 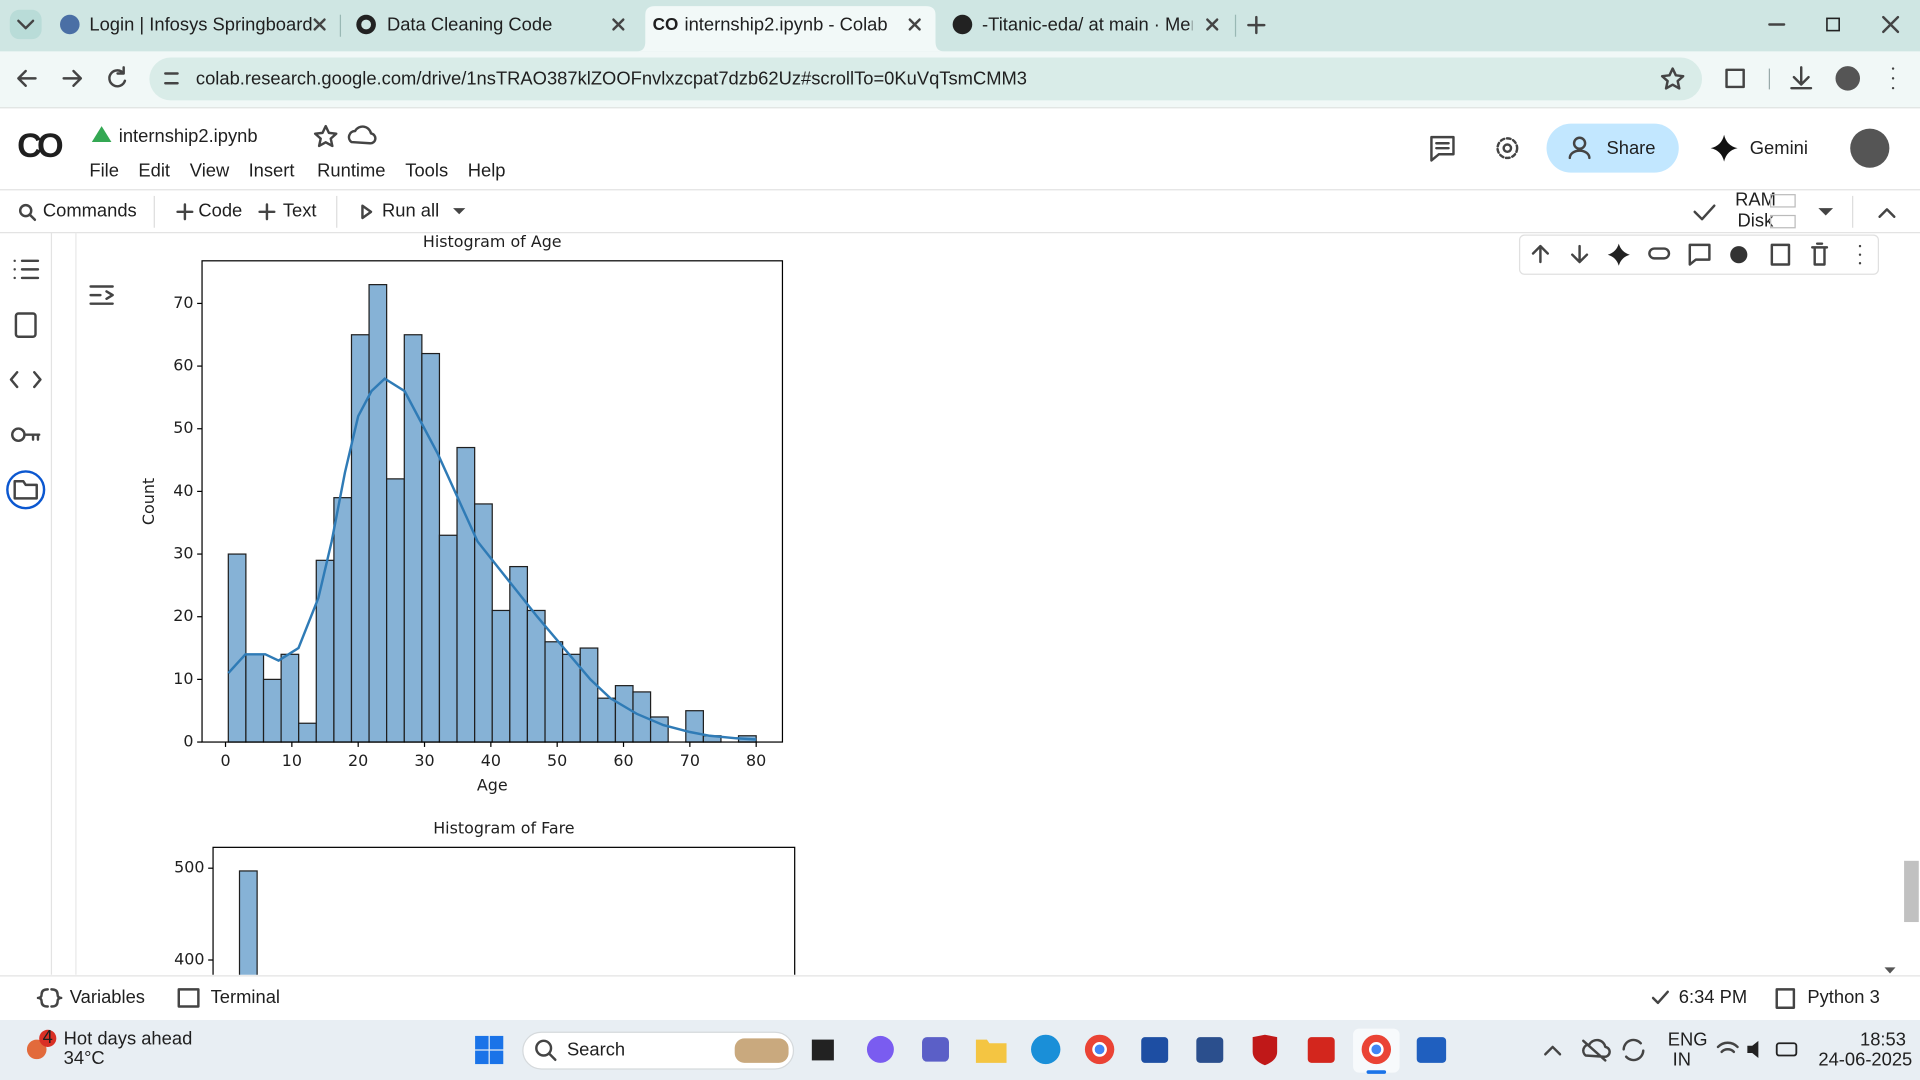 What do you see at coordinates (1890, 970) in the screenshot?
I see `scroll-down` at bounding box center [1890, 970].